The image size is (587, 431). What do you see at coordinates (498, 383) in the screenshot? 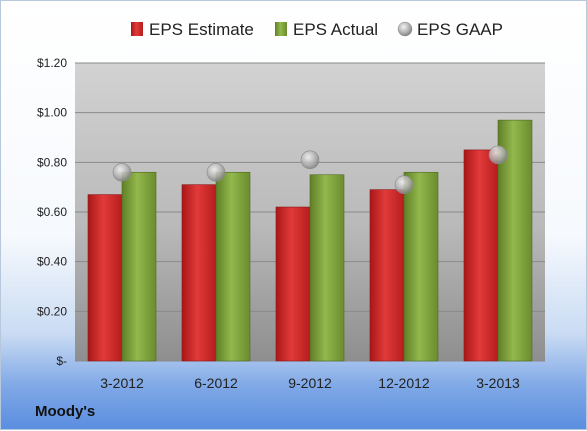
I see `x-tick-label: 3-2013` at bounding box center [498, 383].